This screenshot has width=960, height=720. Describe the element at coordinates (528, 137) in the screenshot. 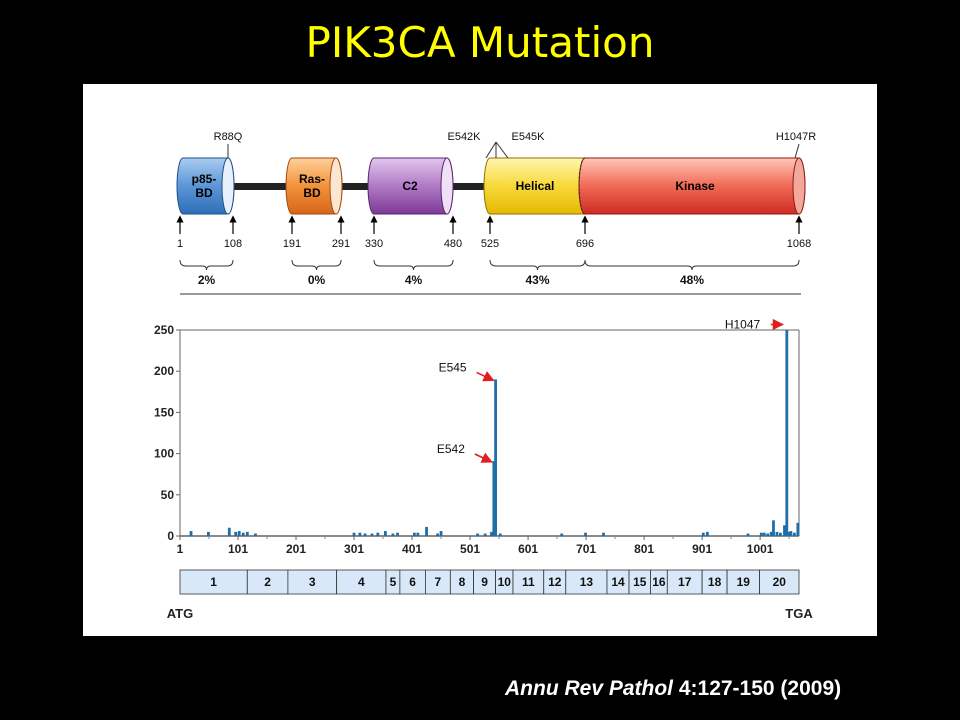

I see `mutation-label: E545K` at that location.